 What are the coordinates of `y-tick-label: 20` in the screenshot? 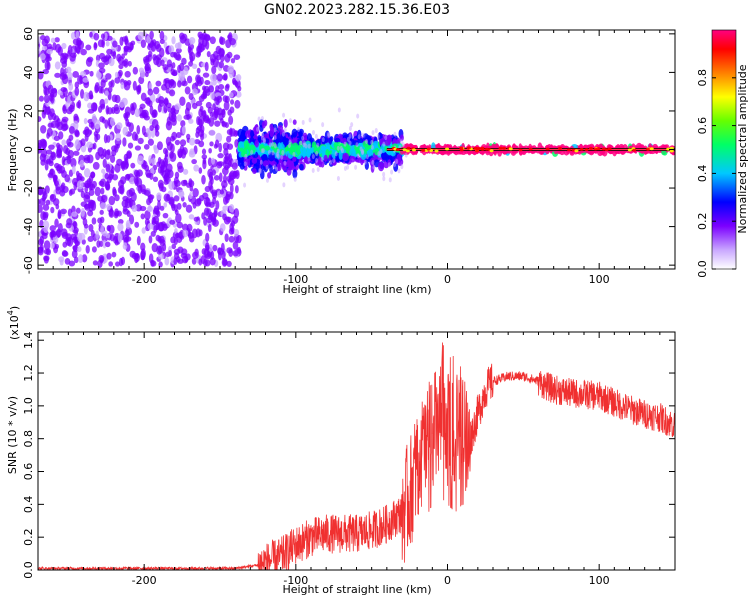 It's located at (28, 111).